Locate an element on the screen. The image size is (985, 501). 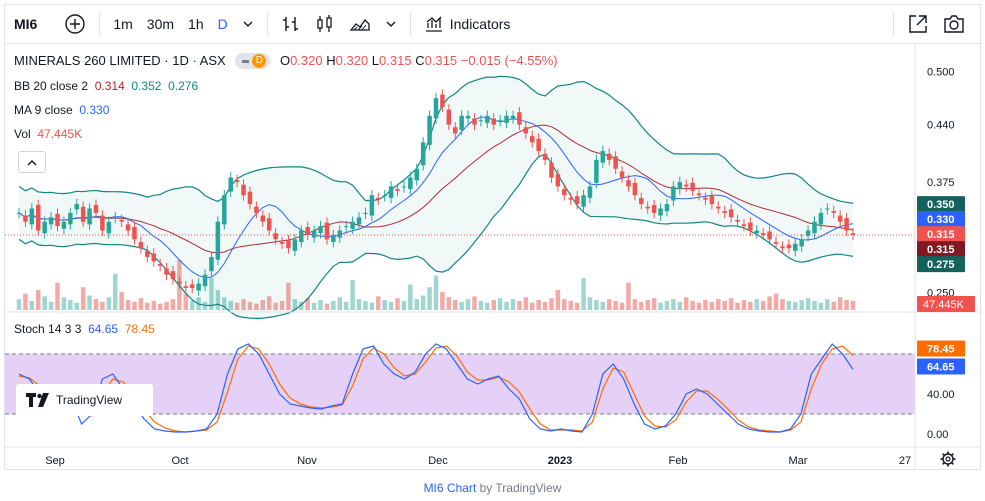
candles-icon is located at coordinates (324, 23).